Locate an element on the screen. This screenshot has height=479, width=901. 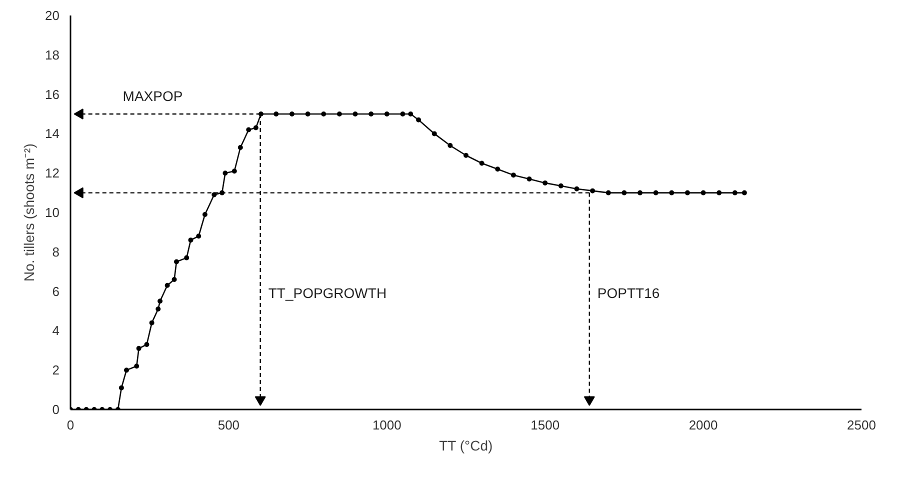
annotation: POPTT16 is located at coordinates (628, 293).